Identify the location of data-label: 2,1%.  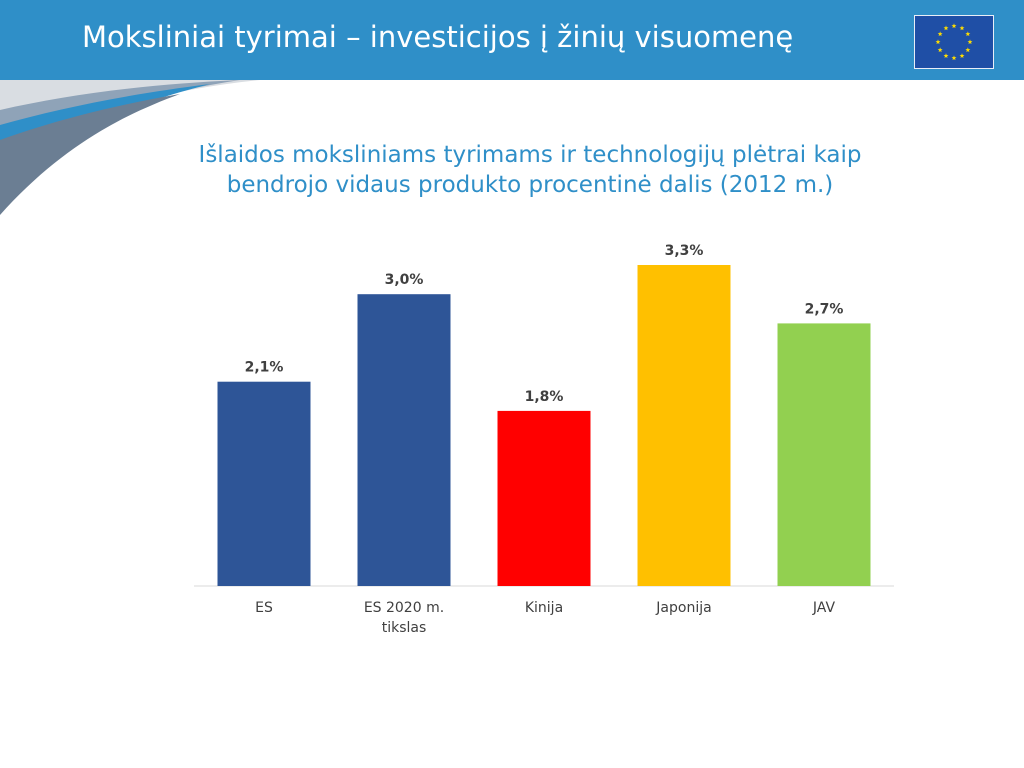
(264, 368).